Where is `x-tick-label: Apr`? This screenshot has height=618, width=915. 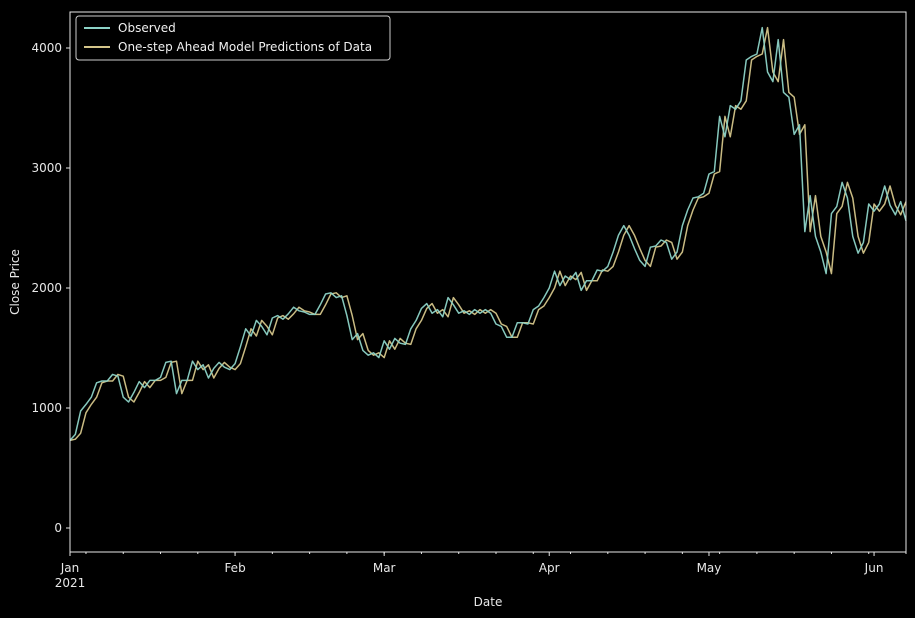 x-tick-label: Apr is located at coordinates (549, 568).